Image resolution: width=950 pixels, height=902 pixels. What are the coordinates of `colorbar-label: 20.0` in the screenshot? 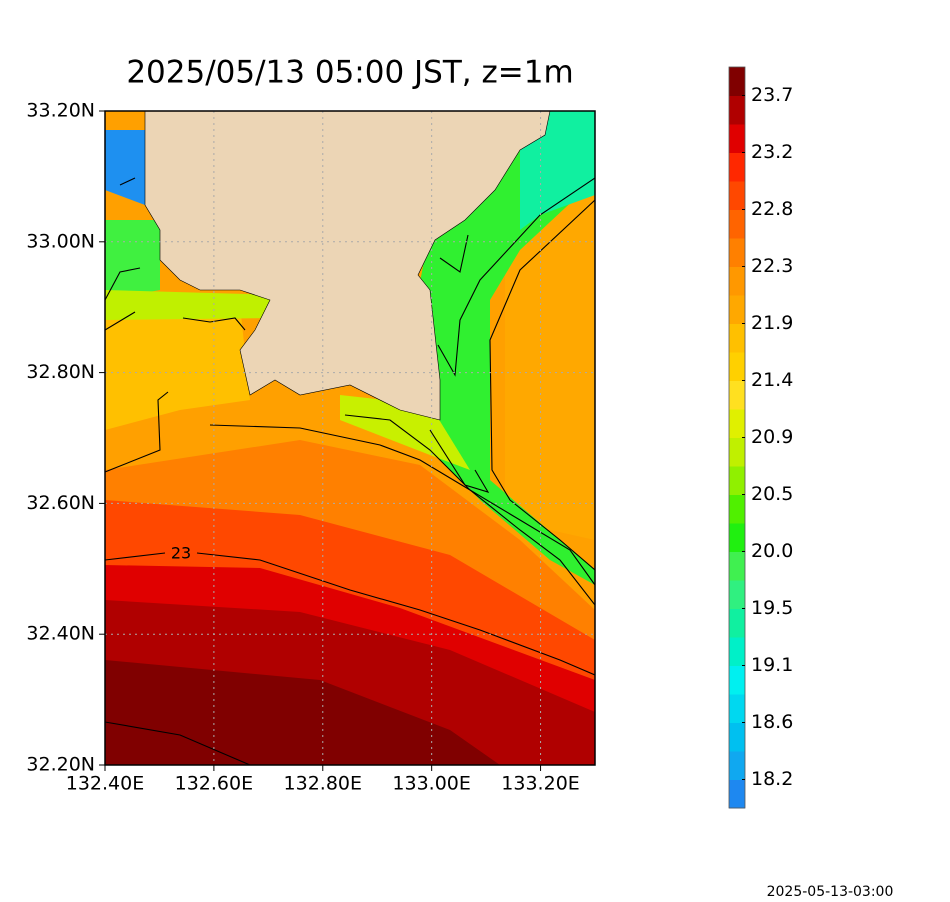 It's located at (772, 551).